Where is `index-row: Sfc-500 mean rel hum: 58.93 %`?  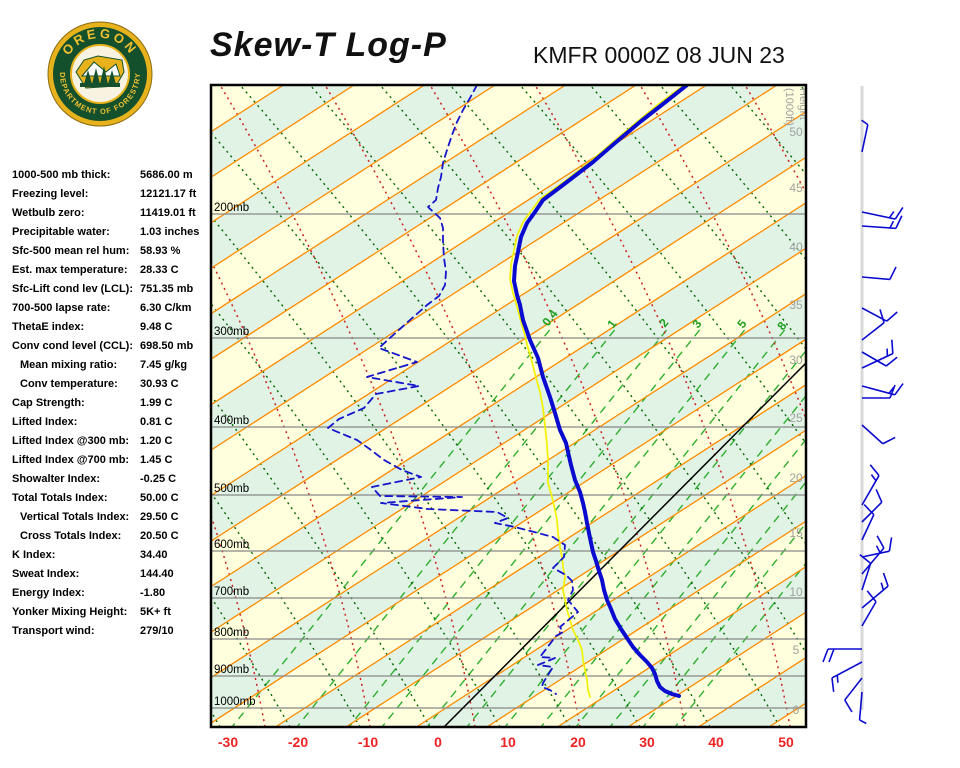
index-row: Sfc-500 mean rel hum: 58.93 % is located at coordinates (102, 251).